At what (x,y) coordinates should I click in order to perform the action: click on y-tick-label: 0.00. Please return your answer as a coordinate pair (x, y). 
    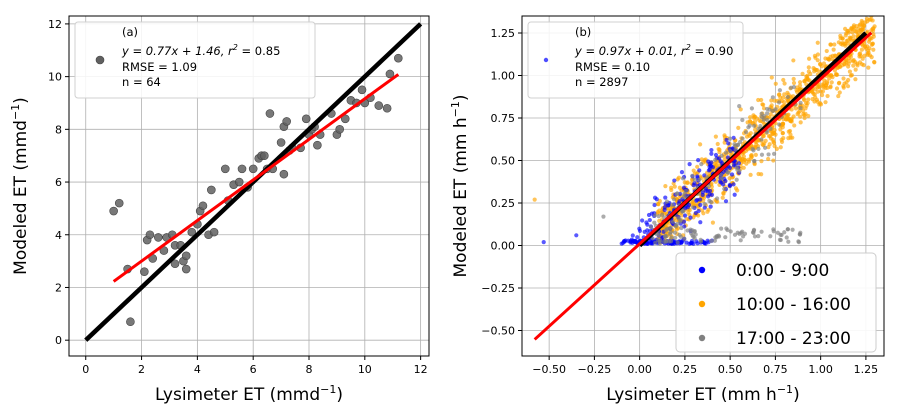
    Looking at the image, I should click on (503, 246).